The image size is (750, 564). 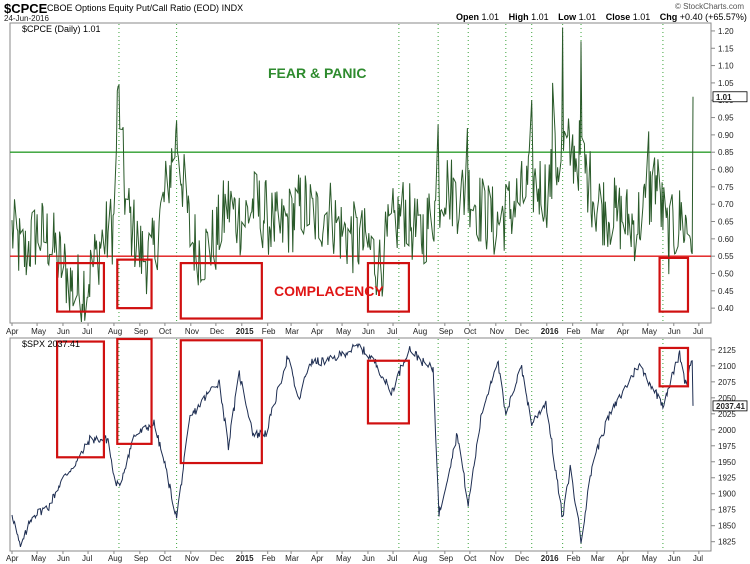 I want to click on spx-y-tick-label: 1975, so click(x=727, y=446).